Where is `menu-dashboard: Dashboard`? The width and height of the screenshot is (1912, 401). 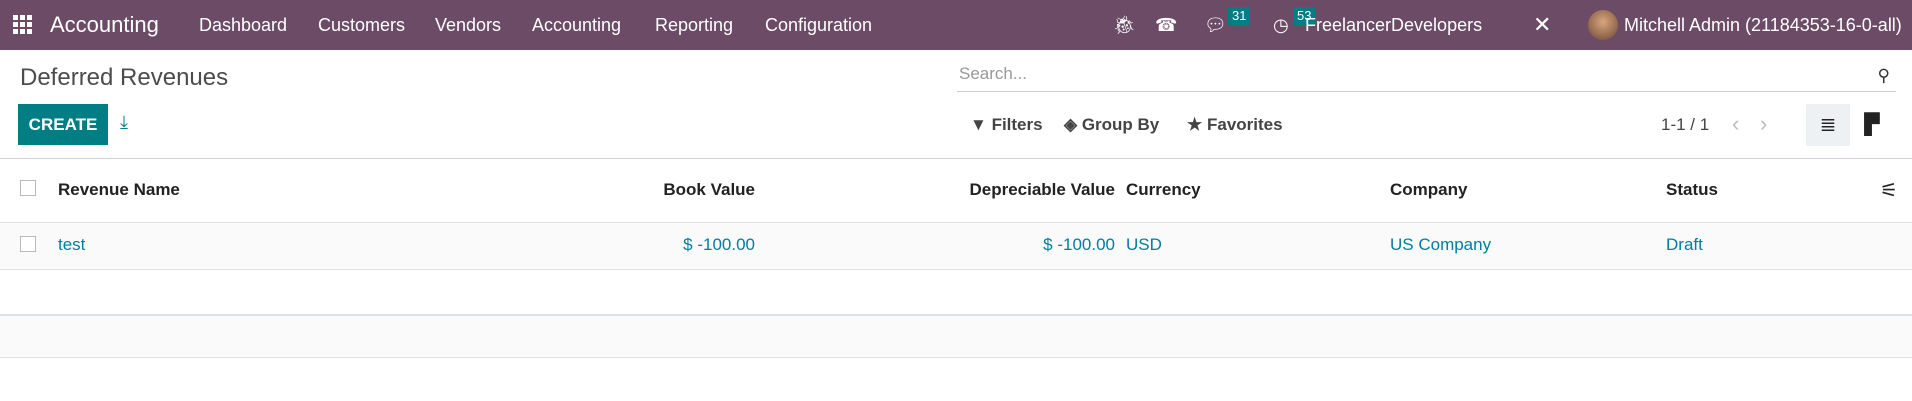 menu-dashboard: Dashboard is located at coordinates (243, 25).